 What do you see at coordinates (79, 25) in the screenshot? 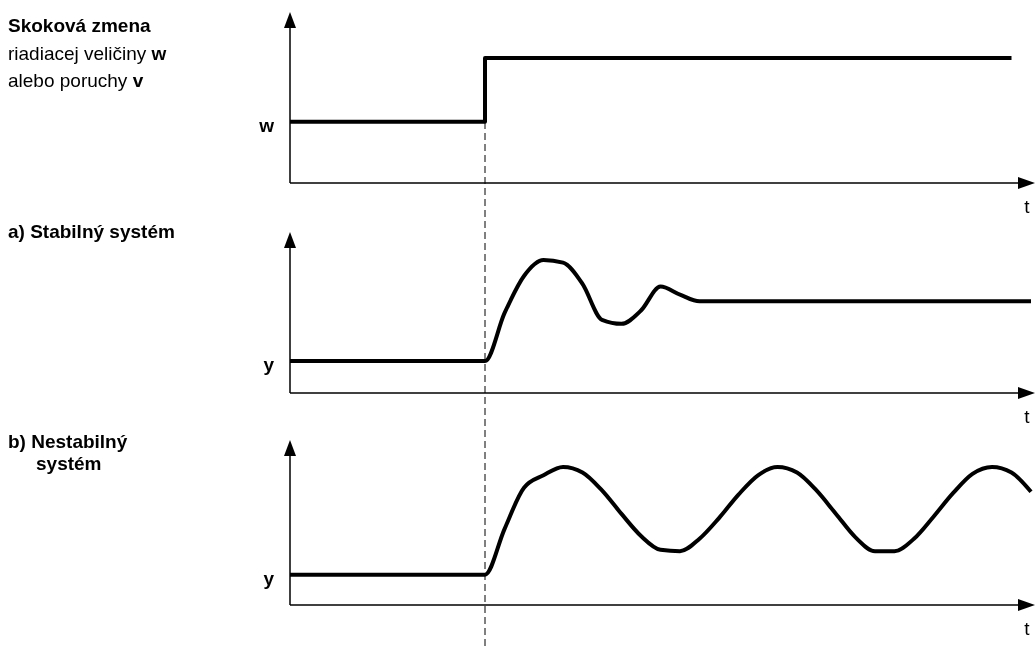
I see `text: Skoková zmena` at bounding box center [79, 25].